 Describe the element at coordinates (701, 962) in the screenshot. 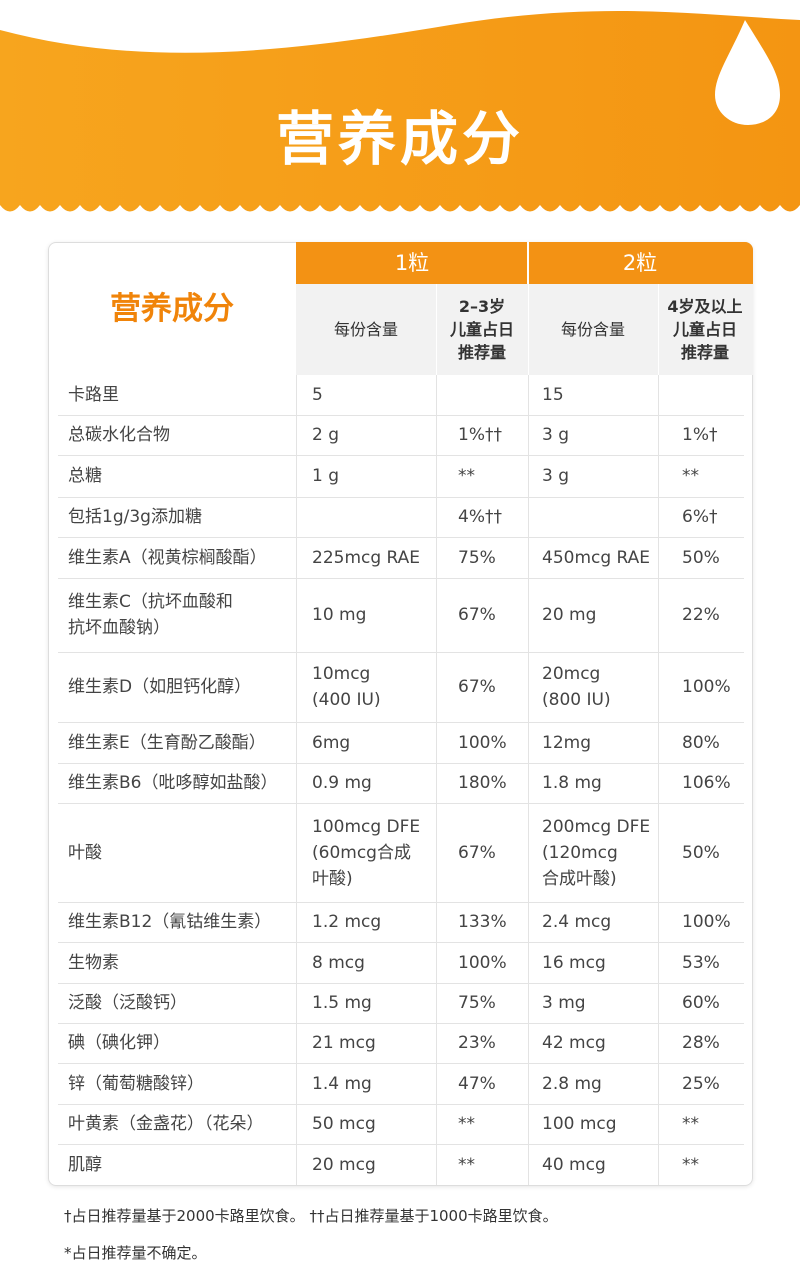

I see `cell: 53%` at that location.